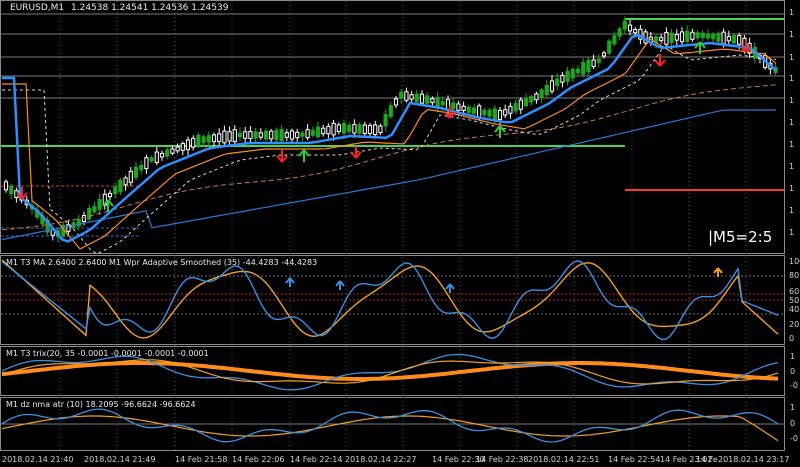  I want to click on wpr-scale-tick: 20, so click(794, 324).